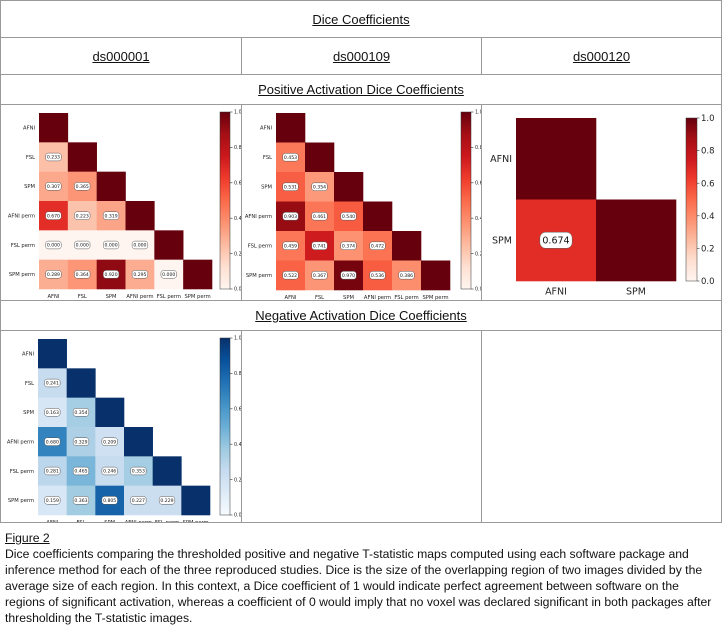 The image size is (724, 626). What do you see at coordinates (601, 426) in the screenshot?
I see `negative-cell-ds000120-empty` at bounding box center [601, 426].